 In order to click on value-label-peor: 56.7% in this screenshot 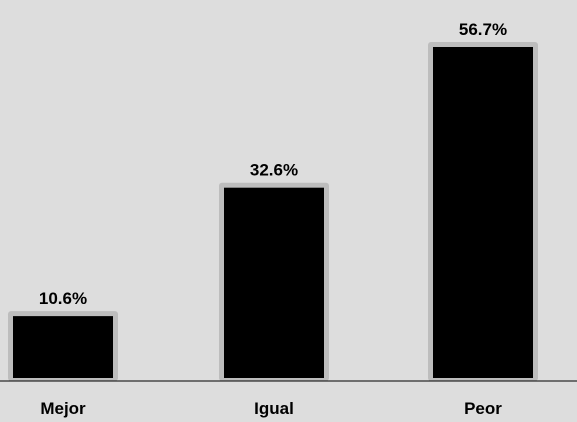, I will do `click(483, 29)`.